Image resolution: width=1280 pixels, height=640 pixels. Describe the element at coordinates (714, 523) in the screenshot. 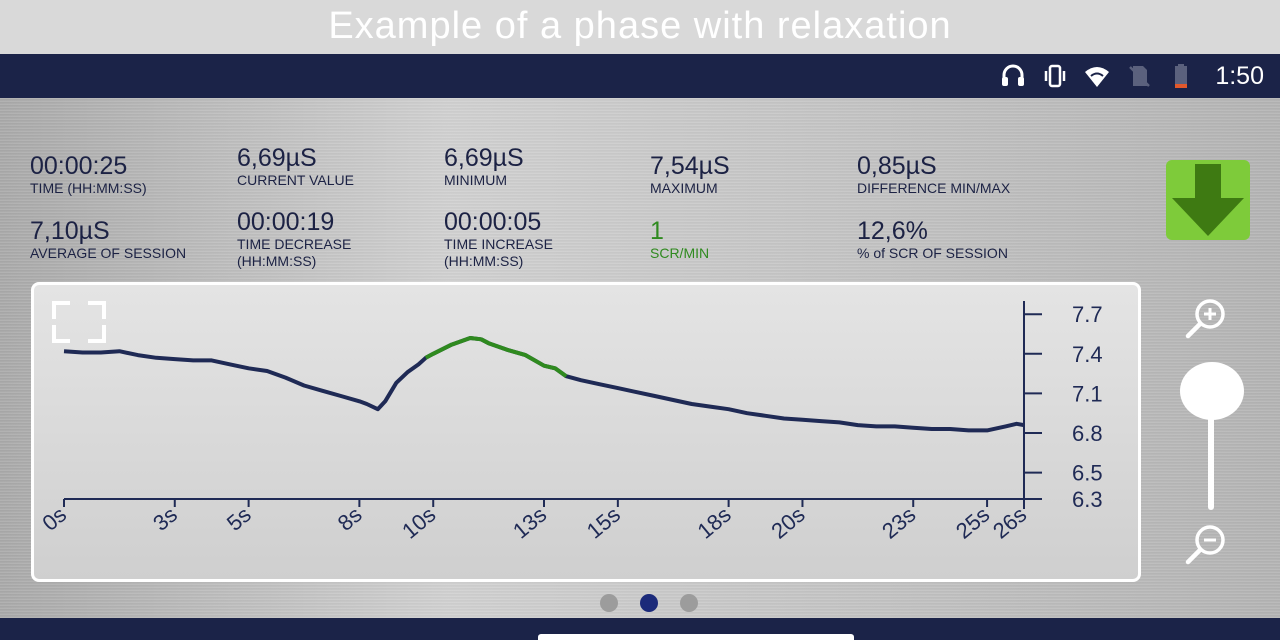

I see `x-tick-label: 18s` at that location.